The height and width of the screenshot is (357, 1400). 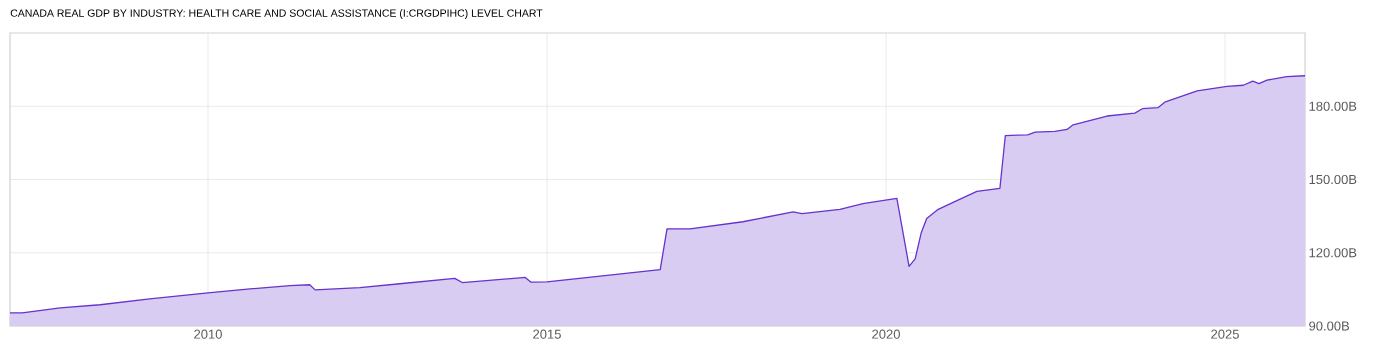 I want to click on x-tick-label: 2010, so click(x=208, y=334).